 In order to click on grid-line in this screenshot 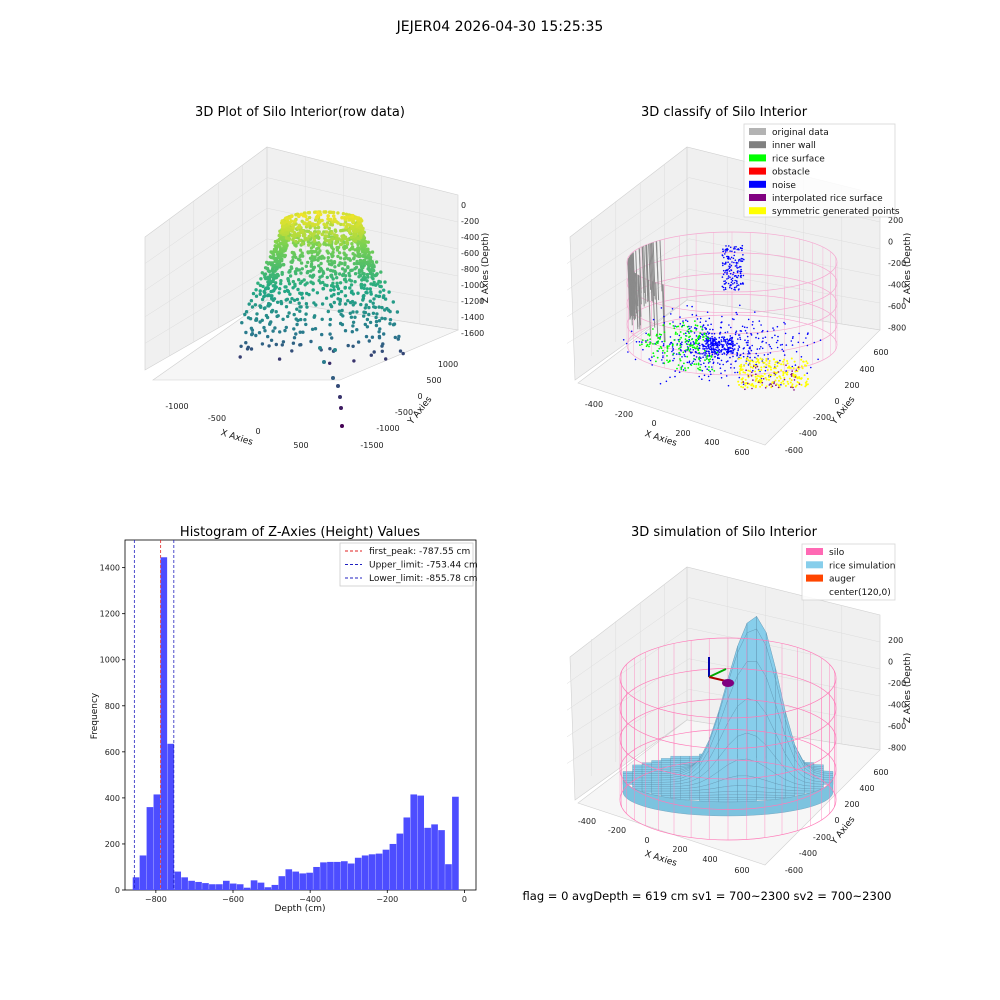, I will do `click(628, 669)`.